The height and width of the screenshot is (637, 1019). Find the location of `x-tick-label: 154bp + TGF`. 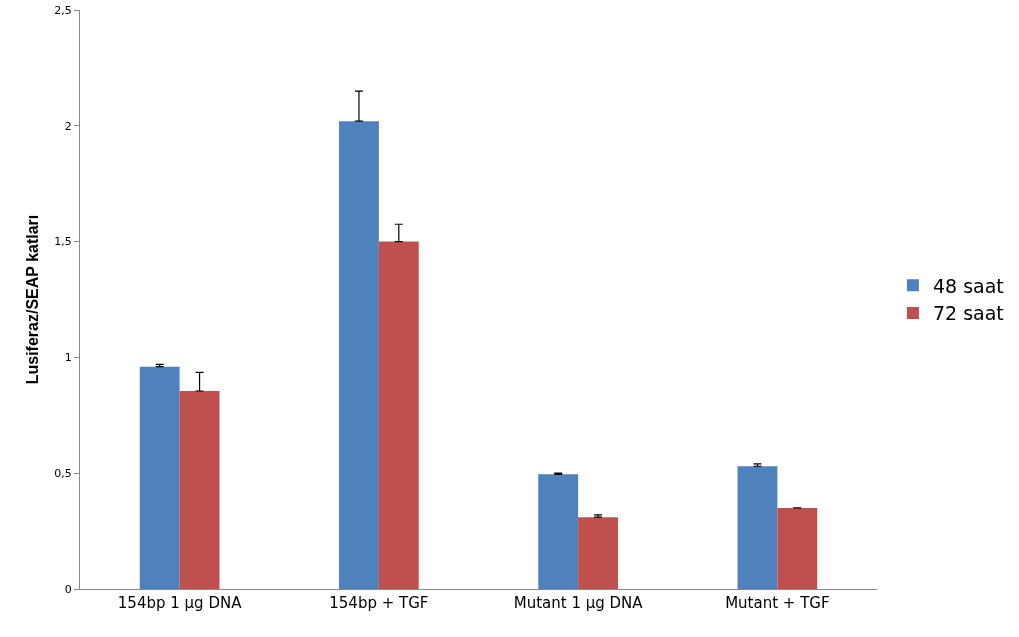

x-tick-label: 154bp + TGF is located at coordinates (379, 603).